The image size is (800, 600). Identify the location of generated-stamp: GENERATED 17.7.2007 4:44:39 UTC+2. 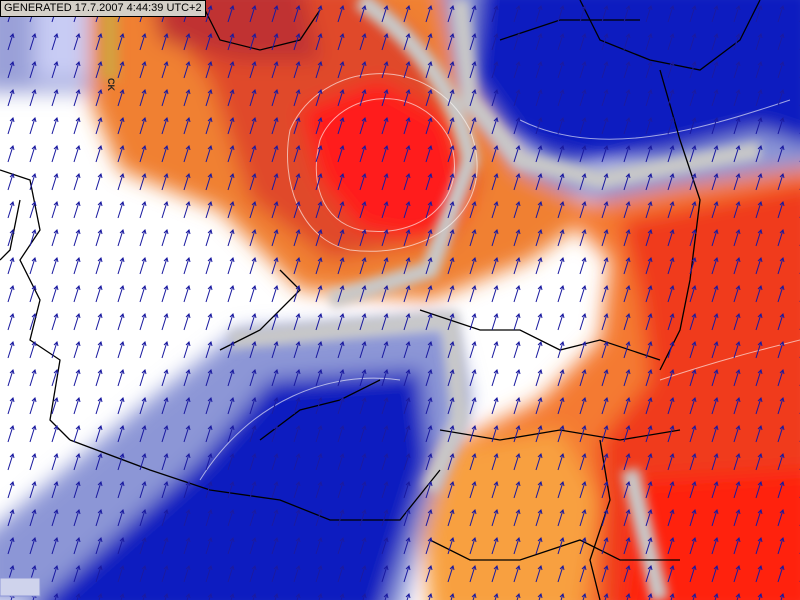
(103, 8).